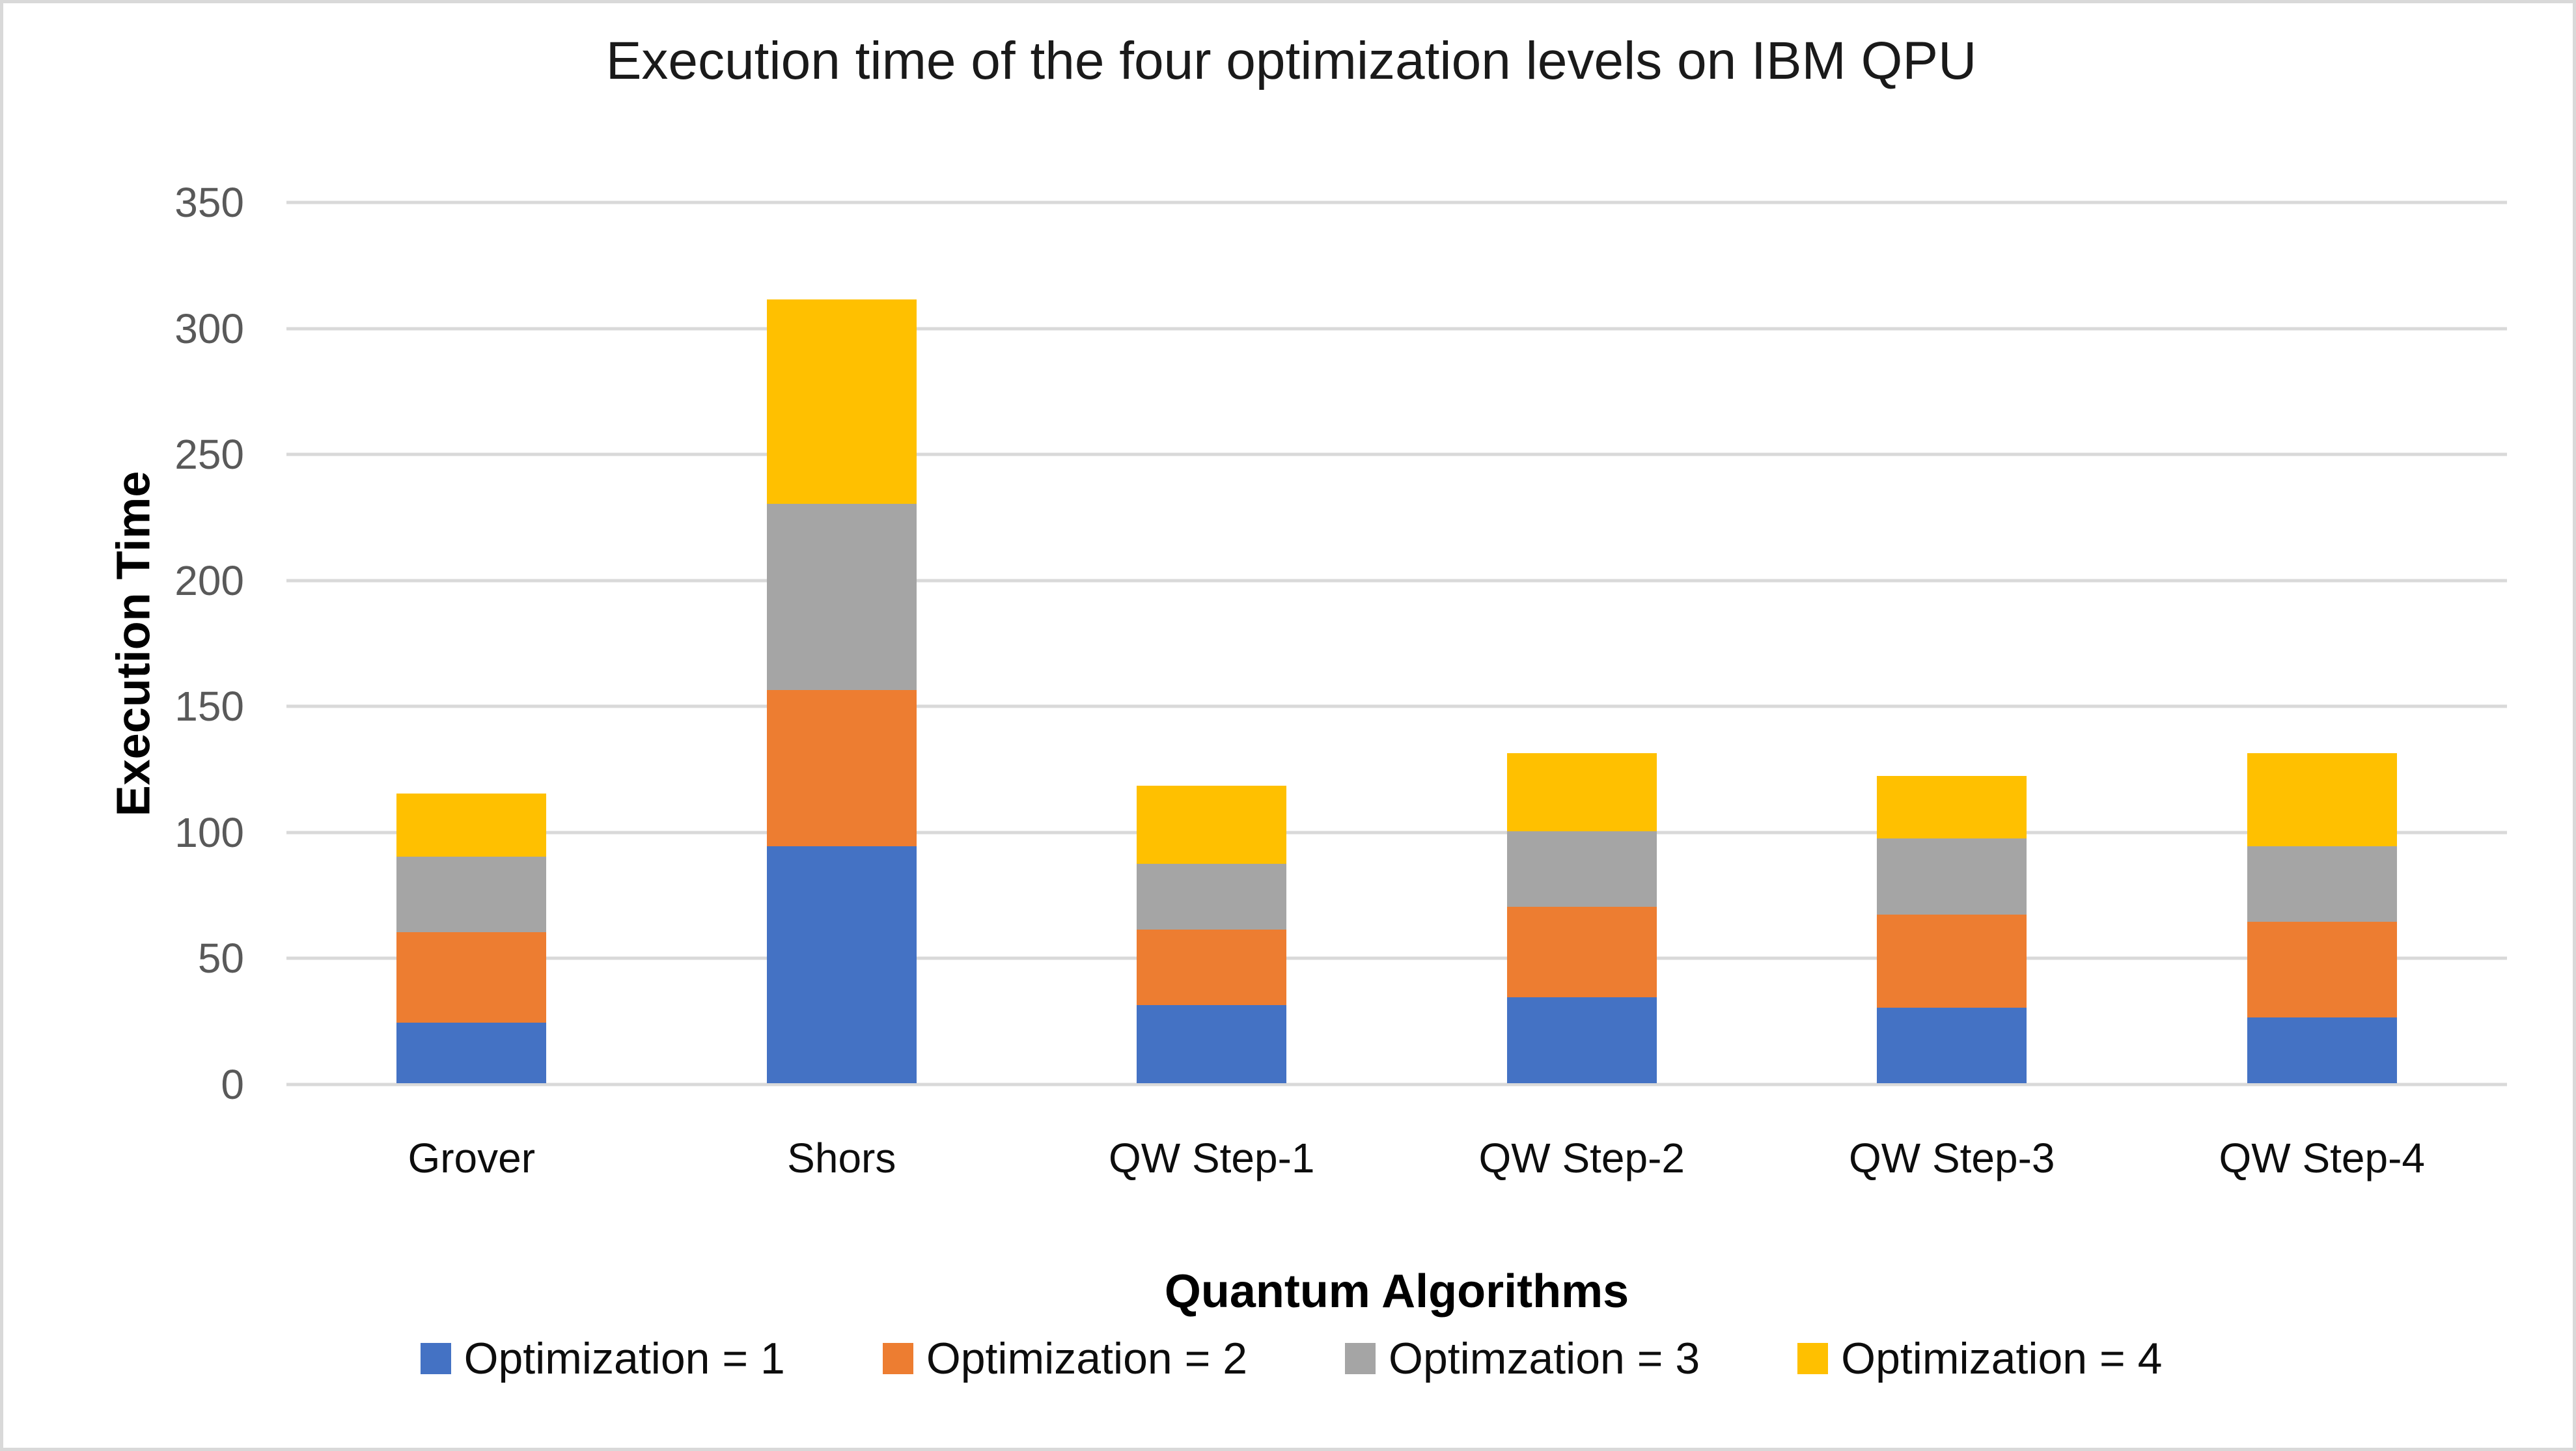 This screenshot has height=1451, width=2576. What do you see at coordinates (2002, 1358) in the screenshot?
I see `legend-label-optimization-4: Optimization = 4` at bounding box center [2002, 1358].